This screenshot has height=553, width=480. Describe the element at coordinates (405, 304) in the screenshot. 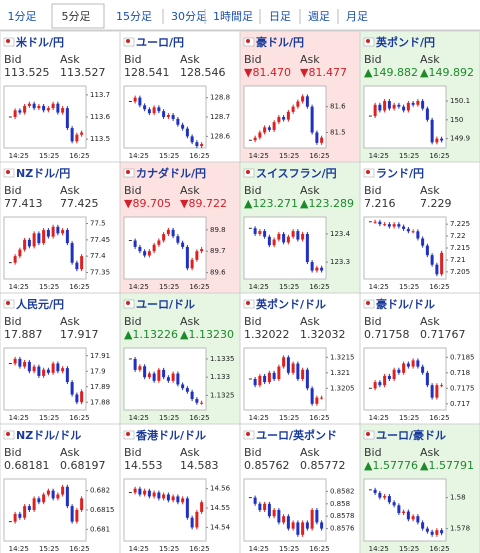

I see `tile-name: 豪ドル/ドル` at that location.